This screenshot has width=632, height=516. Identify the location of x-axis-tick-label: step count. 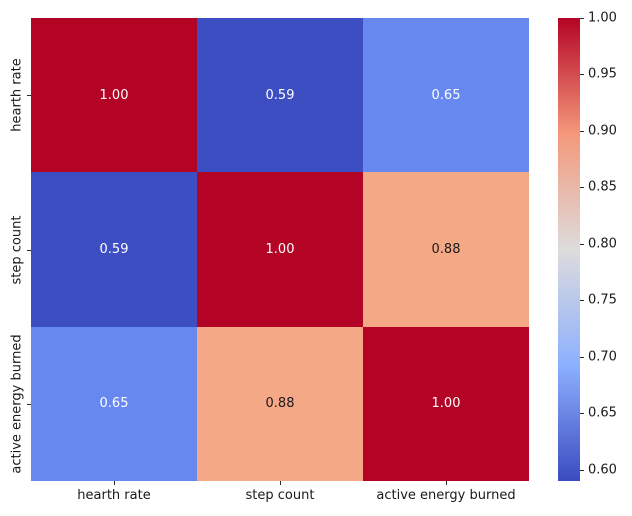
(280, 495).